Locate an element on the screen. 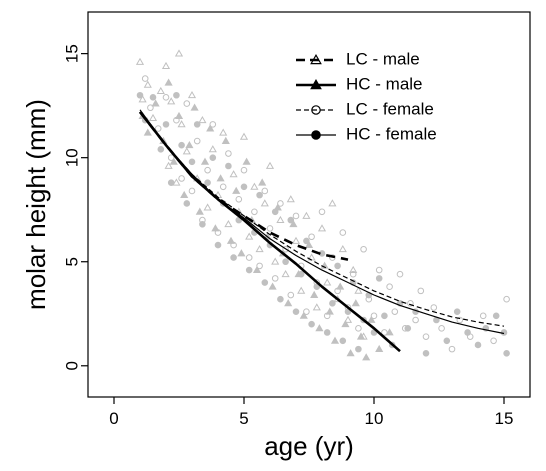  fit-curve is located at coordinates (243, 186).